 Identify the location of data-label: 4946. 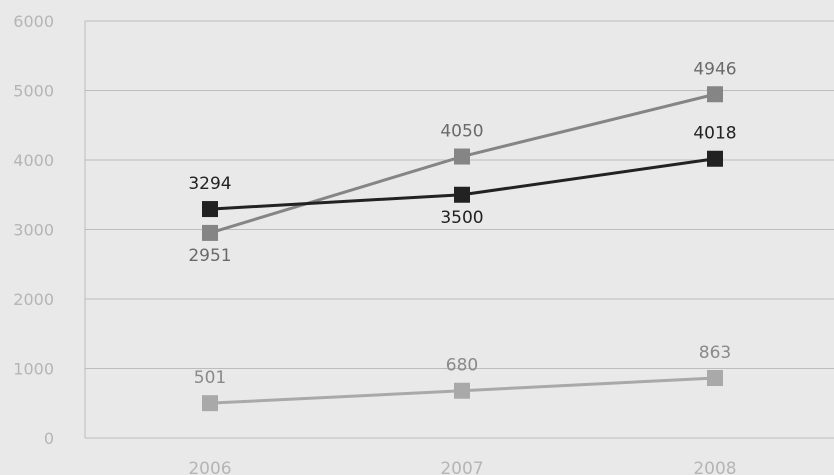
(714, 69).